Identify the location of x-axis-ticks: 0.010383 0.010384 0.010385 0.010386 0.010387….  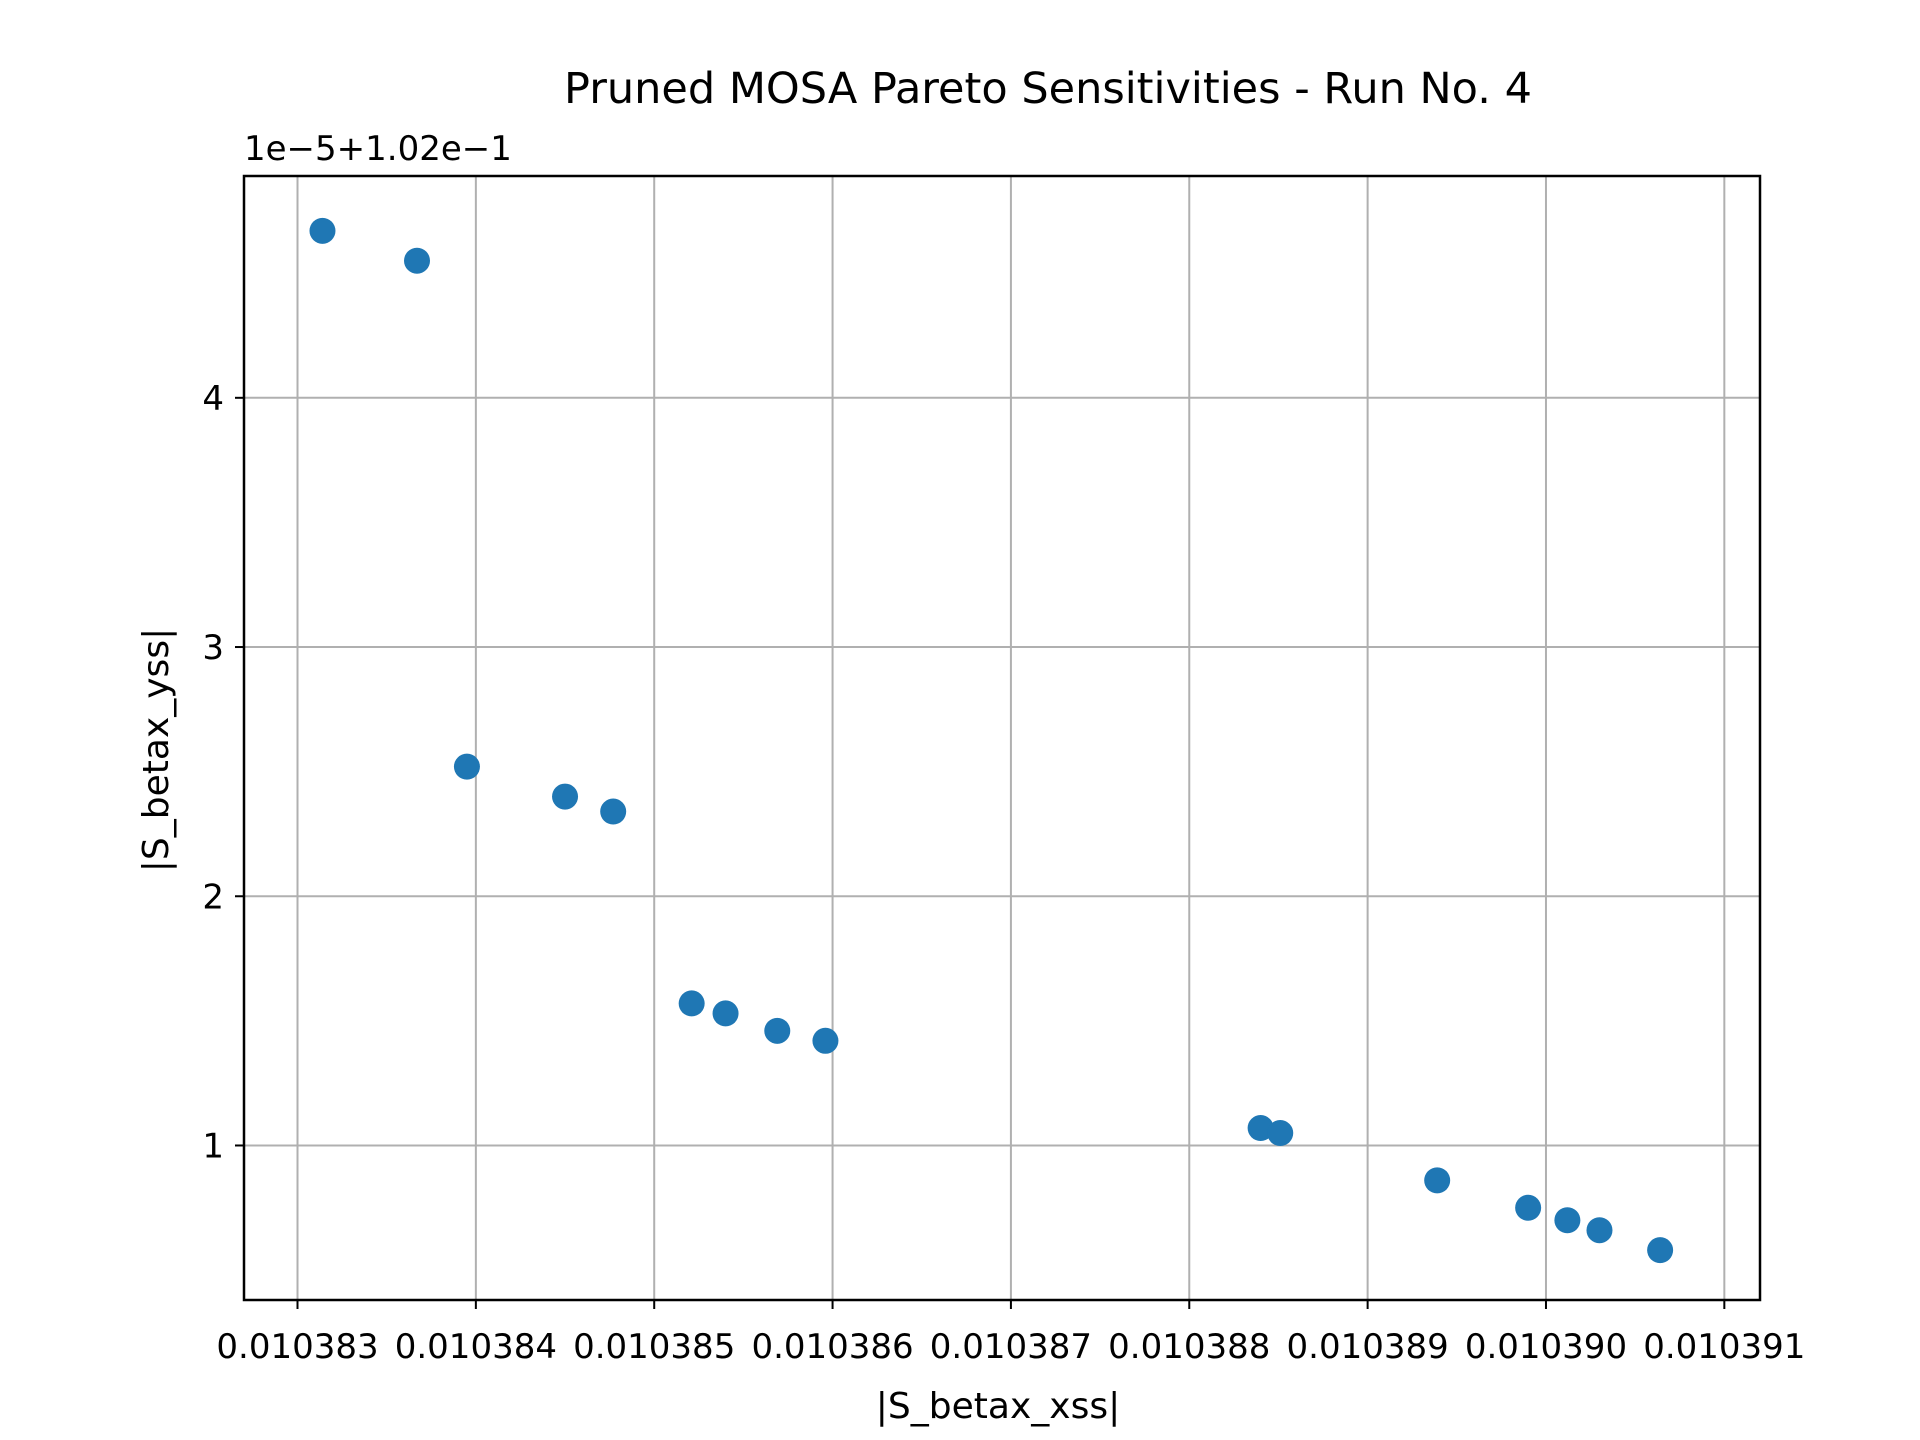
(1010, 1333).